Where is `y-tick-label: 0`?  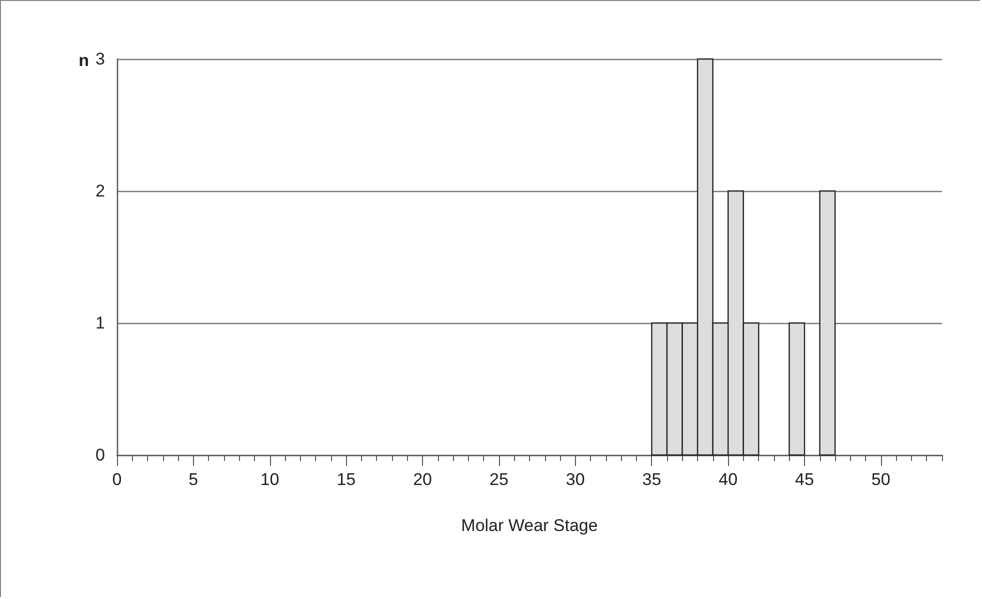 y-tick-label: 0 is located at coordinates (100, 455).